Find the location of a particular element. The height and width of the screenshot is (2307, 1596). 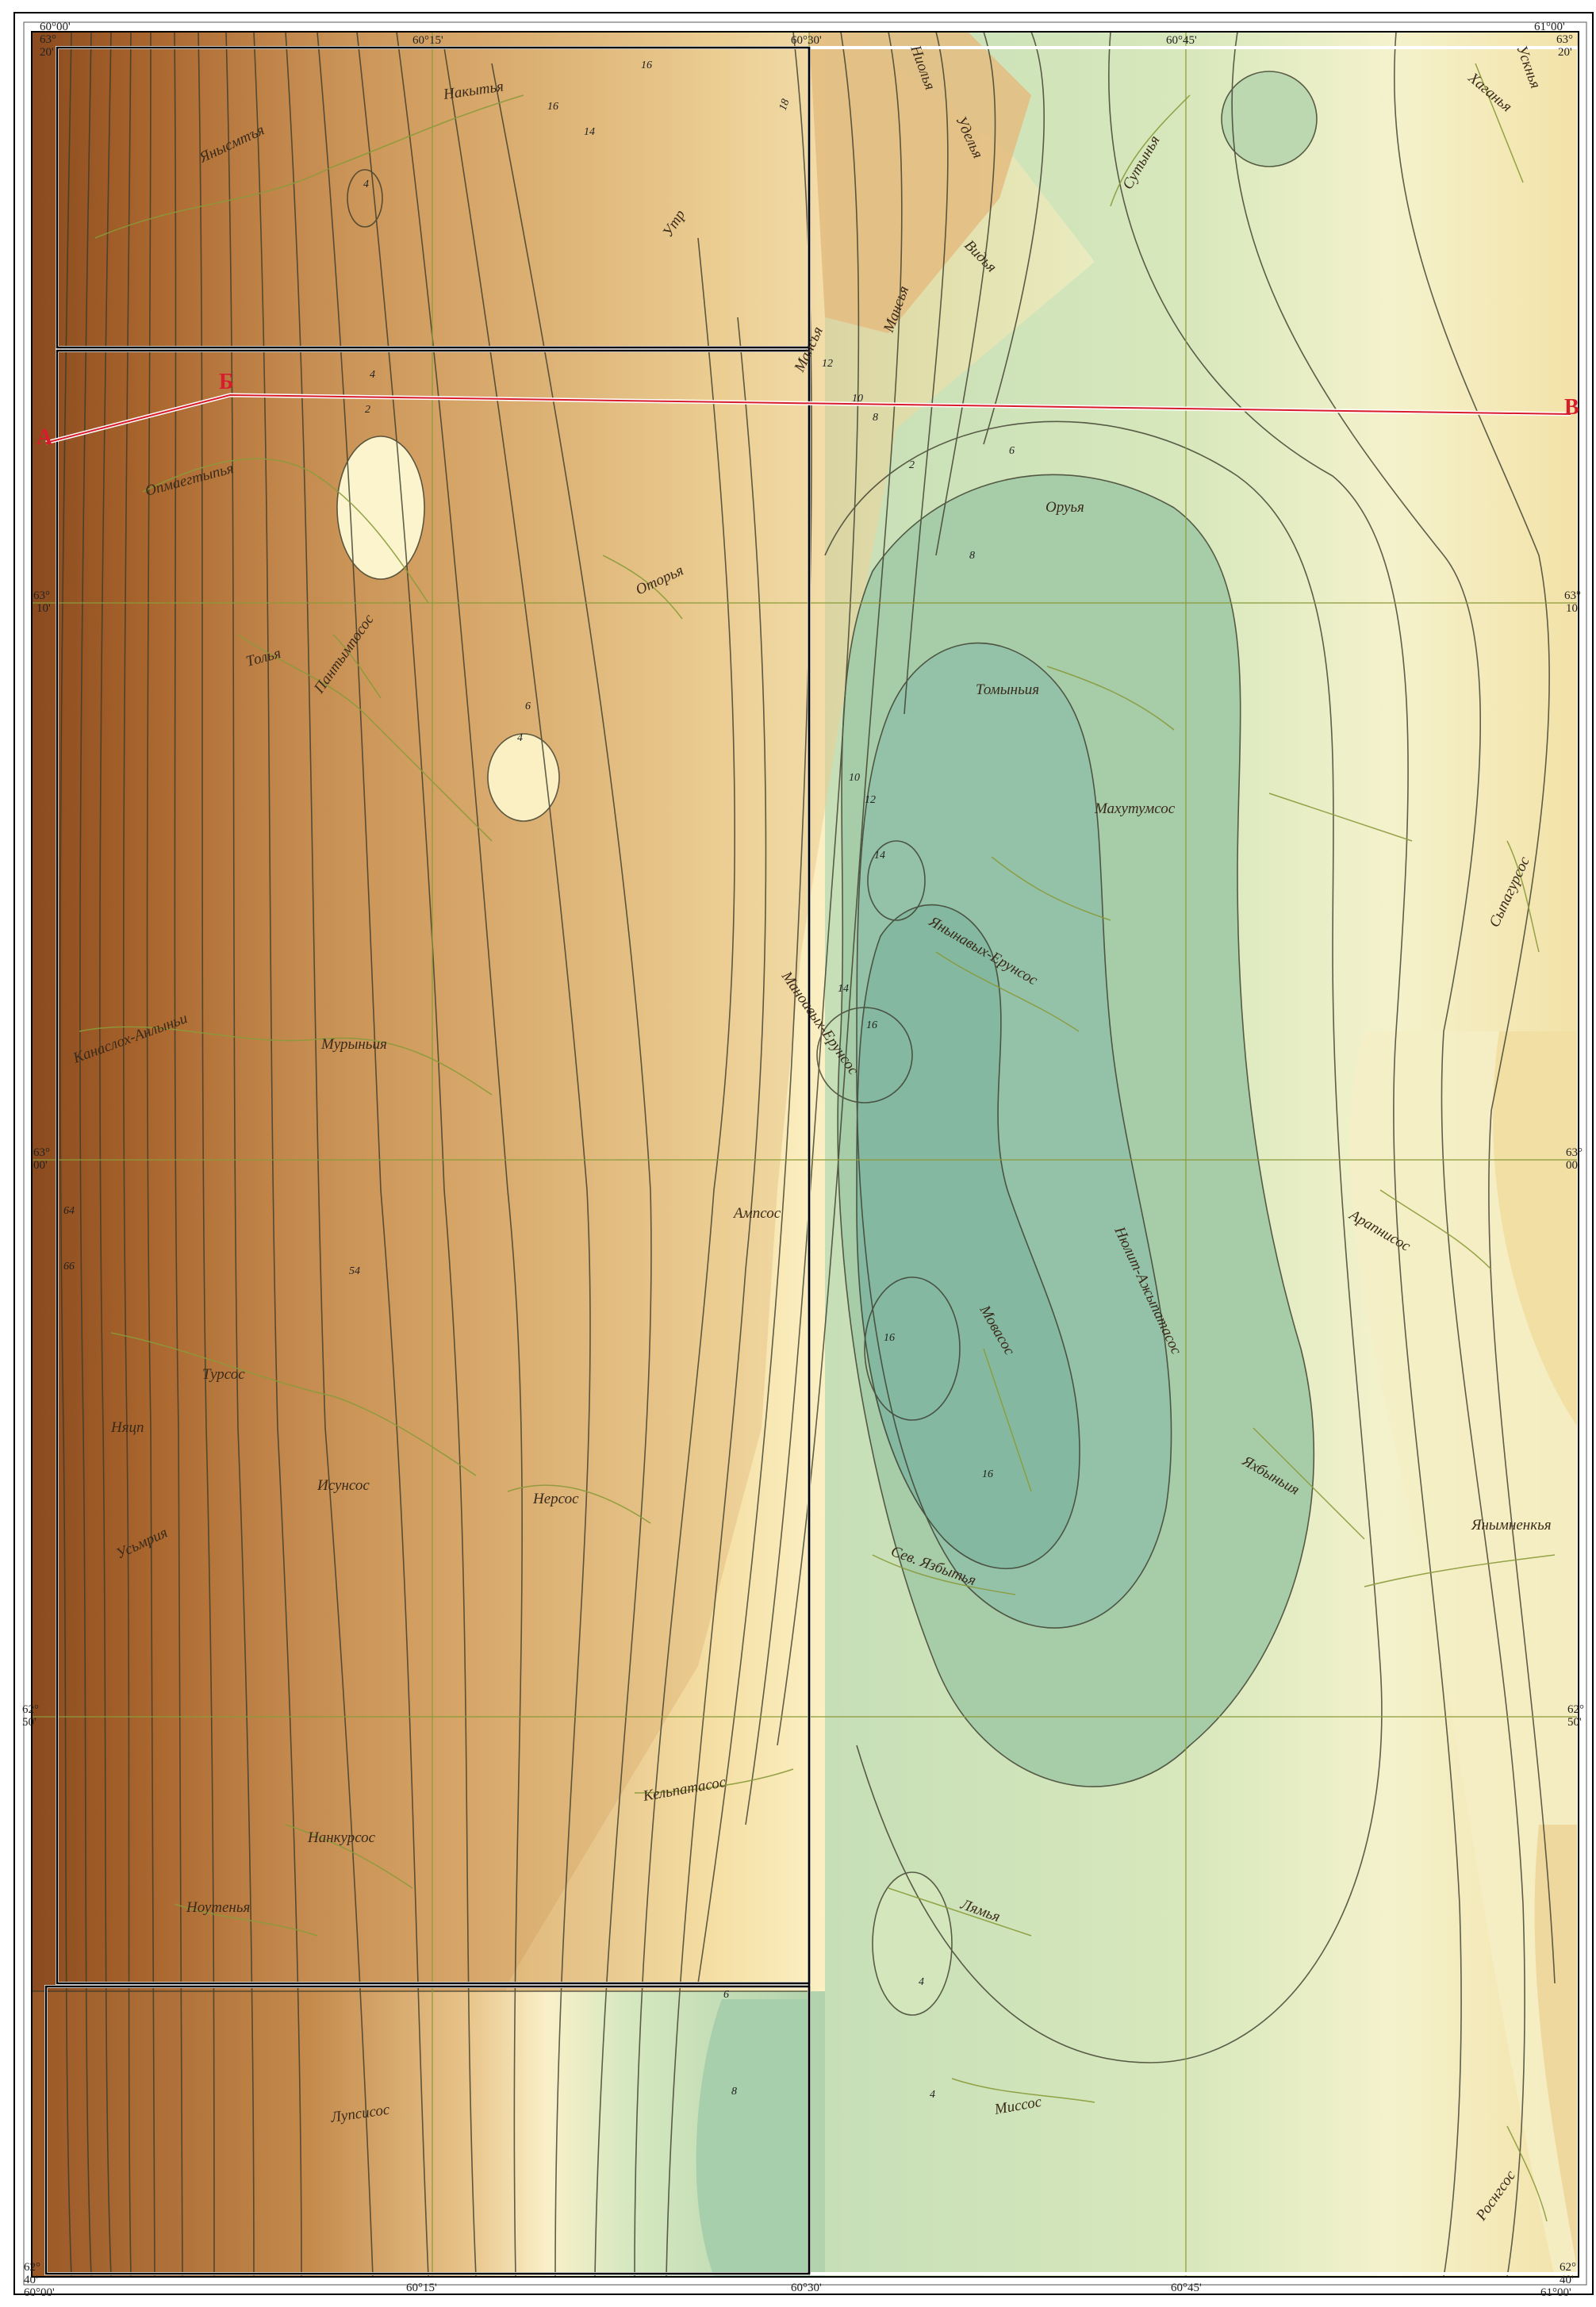

top-lon-3: 60°45' is located at coordinates (1181, 40).